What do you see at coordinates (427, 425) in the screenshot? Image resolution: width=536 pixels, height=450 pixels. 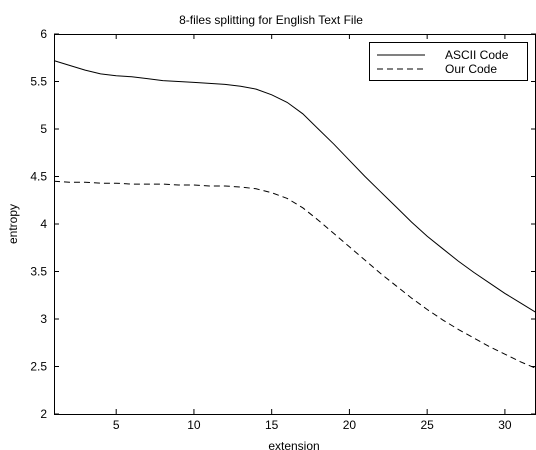 I see `x-tick-label: 25` at bounding box center [427, 425].